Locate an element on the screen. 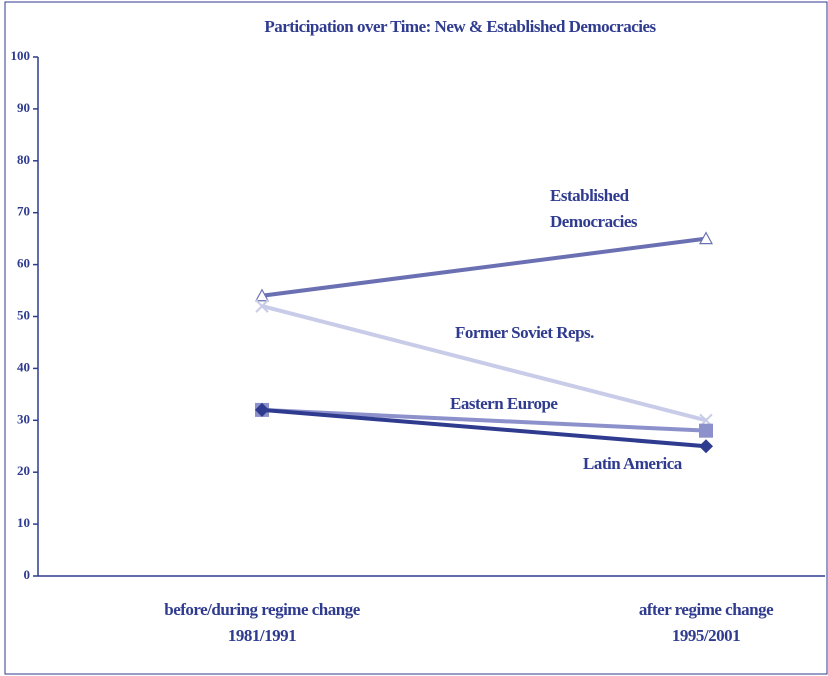 The image size is (828, 676). y-tick-label: 70 is located at coordinates (23, 211).